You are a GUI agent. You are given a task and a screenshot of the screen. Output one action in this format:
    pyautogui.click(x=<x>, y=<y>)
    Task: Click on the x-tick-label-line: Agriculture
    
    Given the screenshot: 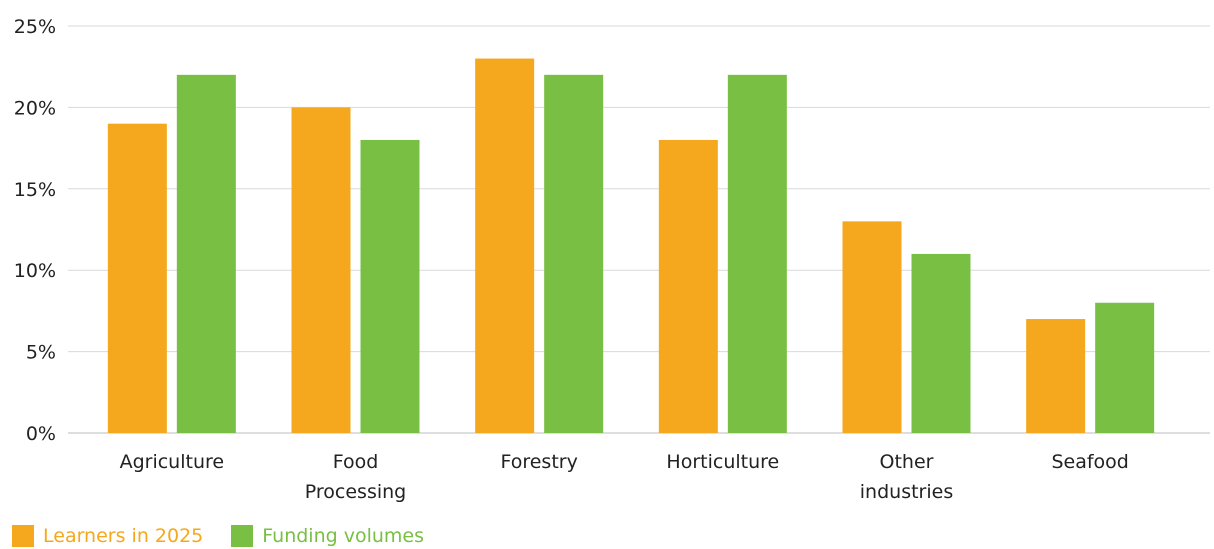 What is the action you would take?
    pyautogui.click(x=172, y=462)
    